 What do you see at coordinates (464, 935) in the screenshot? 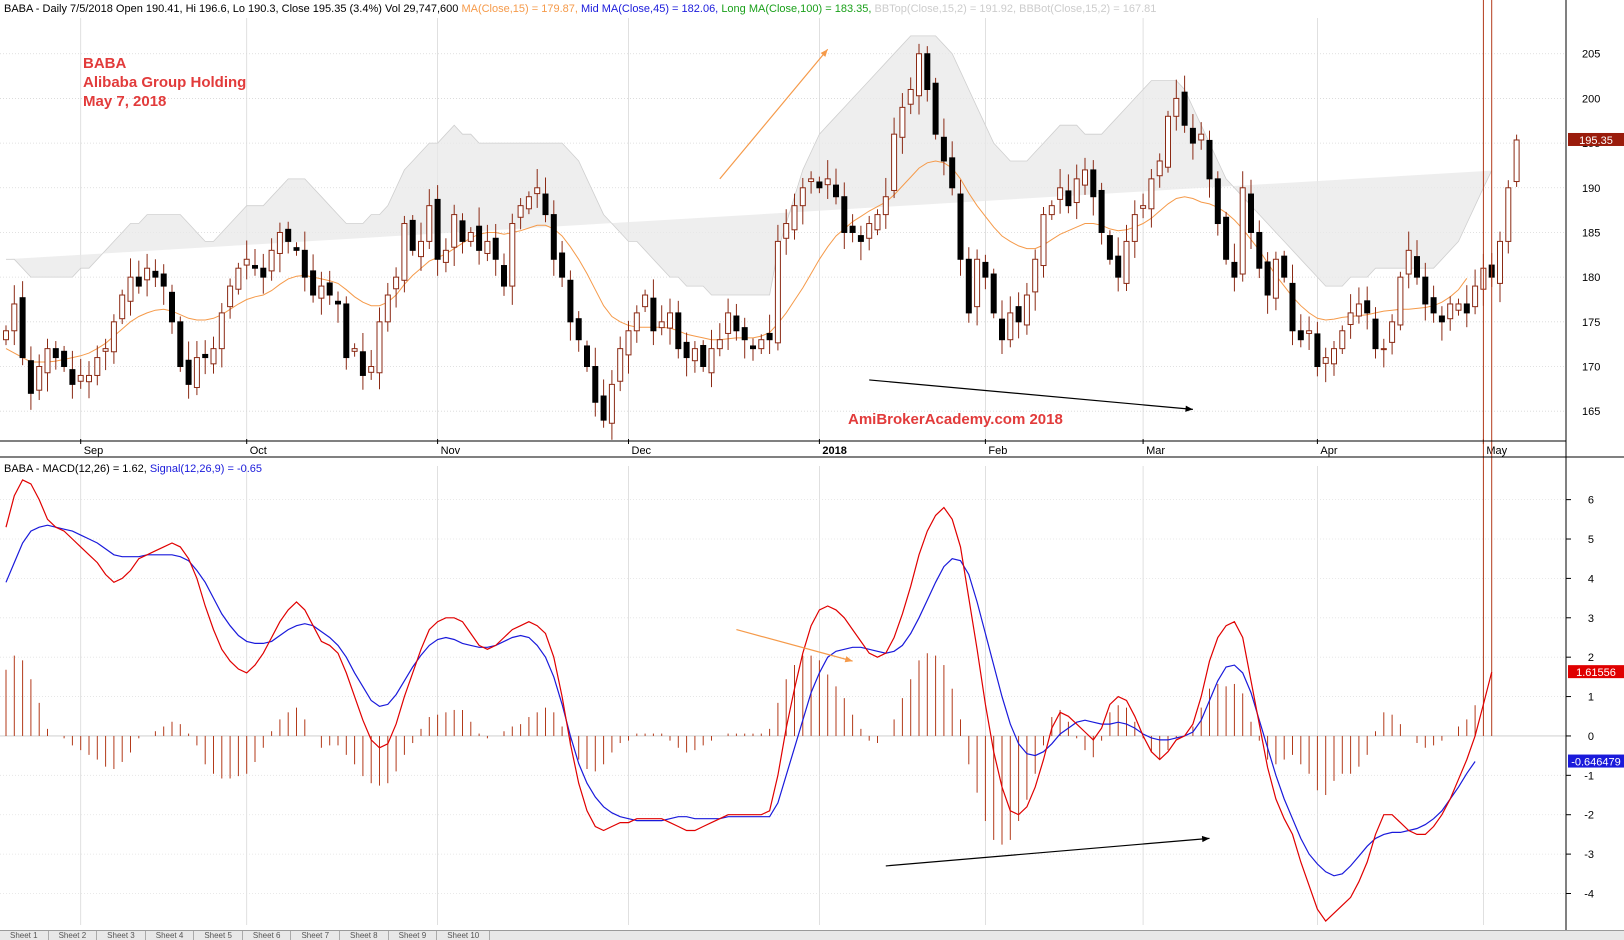
I see `sheet-tab: Sheet 10` at bounding box center [464, 935].